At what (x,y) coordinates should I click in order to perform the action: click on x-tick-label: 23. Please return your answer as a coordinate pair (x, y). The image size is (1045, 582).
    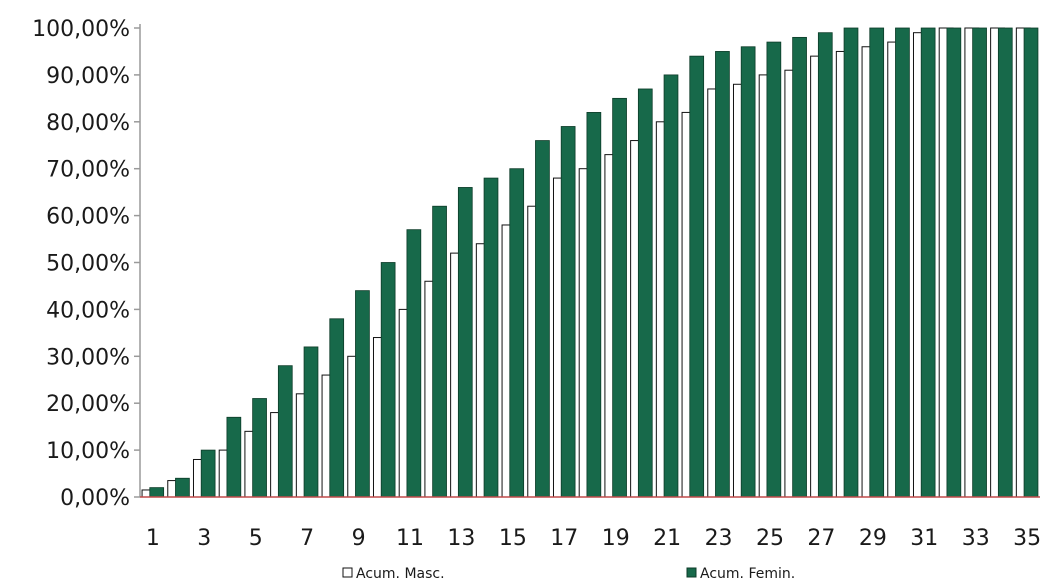
    Looking at the image, I should click on (719, 538).